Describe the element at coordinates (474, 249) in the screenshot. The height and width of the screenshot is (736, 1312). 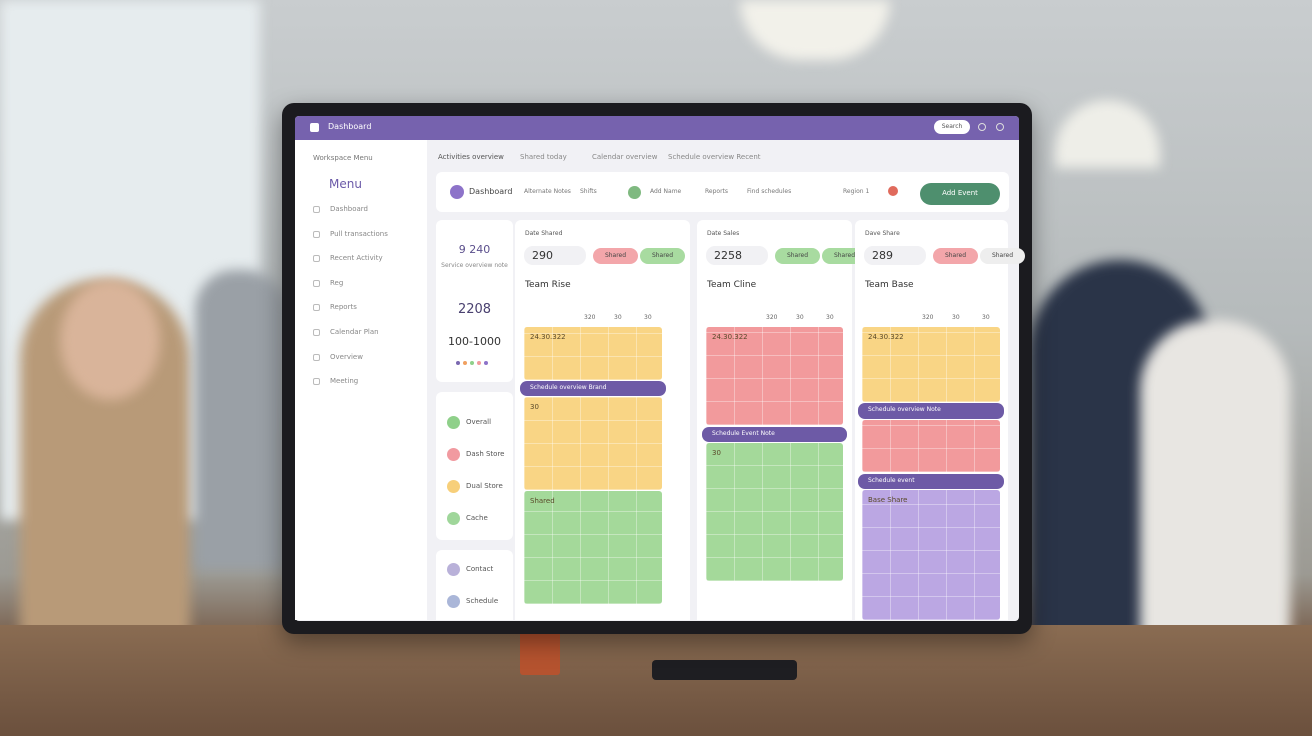
I see `summary-value: 9 240` at that location.